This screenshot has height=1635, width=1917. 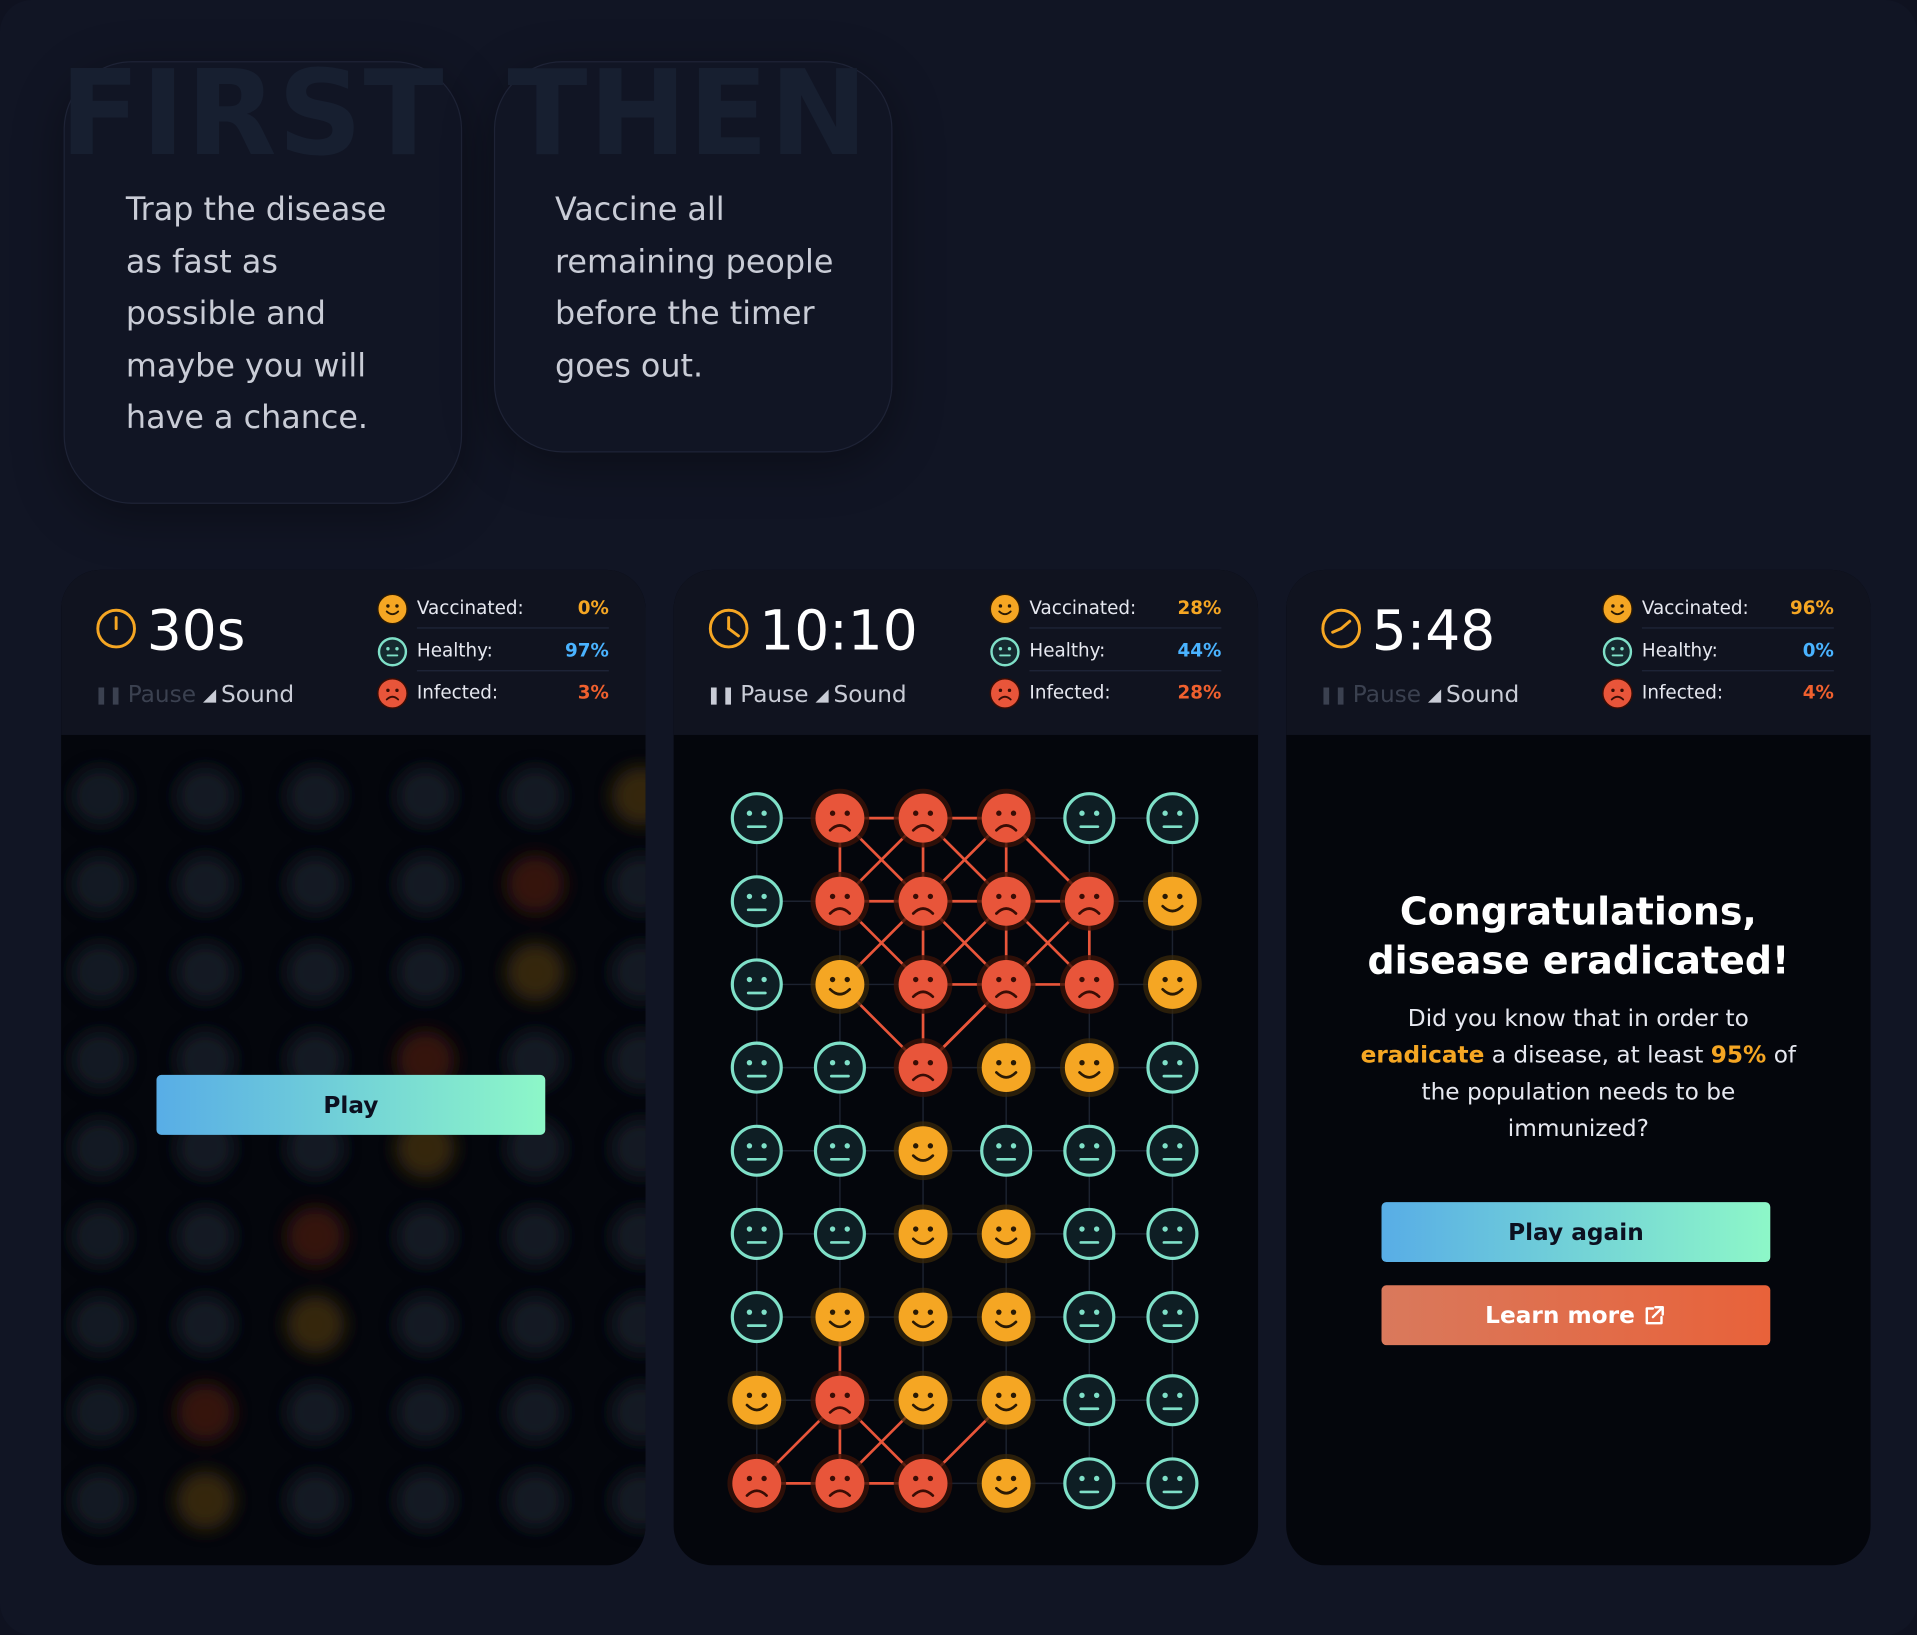 What do you see at coordinates (457, 692) in the screenshot?
I see `infected-label: Infected:` at bounding box center [457, 692].